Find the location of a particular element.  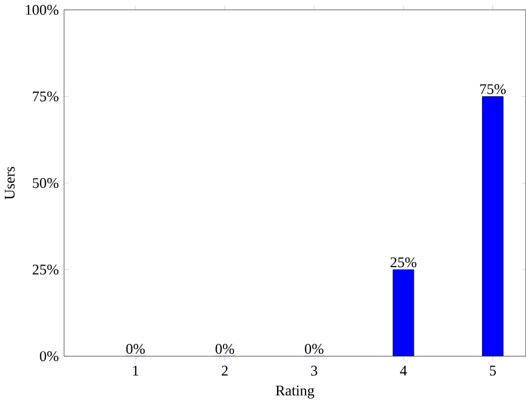

y-tick-label: 25% is located at coordinates (45, 269).